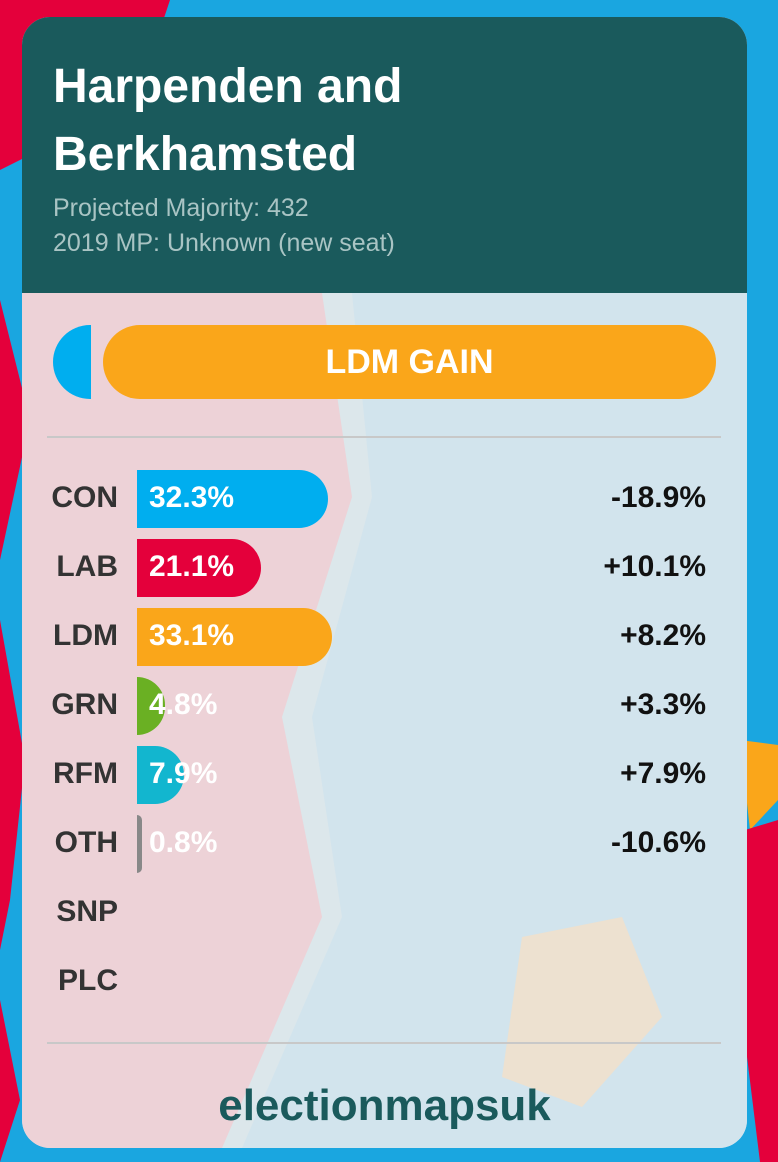 The image size is (778, 1162). I want to click on change-label: +7.9%, so click(663, 773).